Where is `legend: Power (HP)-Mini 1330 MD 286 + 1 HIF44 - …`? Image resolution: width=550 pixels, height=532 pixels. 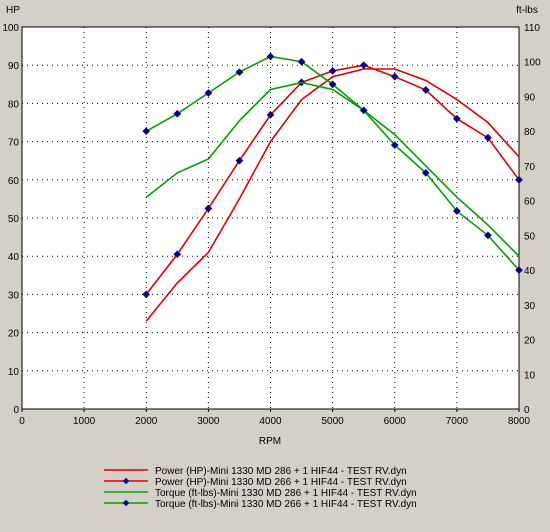 legend: Power (HP)-Mini 1330 MD 286 + 1 HIF44 - … is located at coordinates (260, 488).